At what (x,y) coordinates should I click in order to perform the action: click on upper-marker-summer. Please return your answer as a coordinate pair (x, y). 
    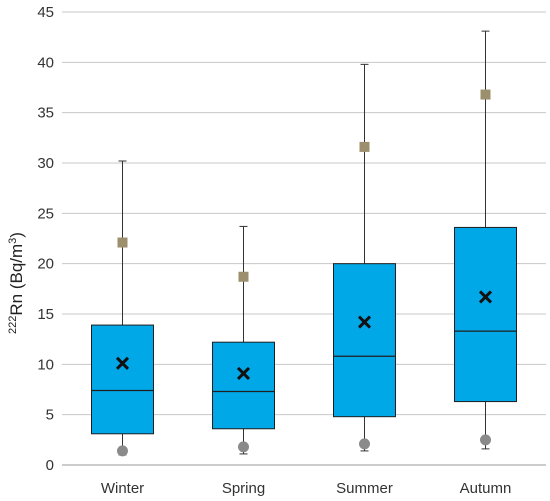
    Looking at the image, I should click on (364, 146).